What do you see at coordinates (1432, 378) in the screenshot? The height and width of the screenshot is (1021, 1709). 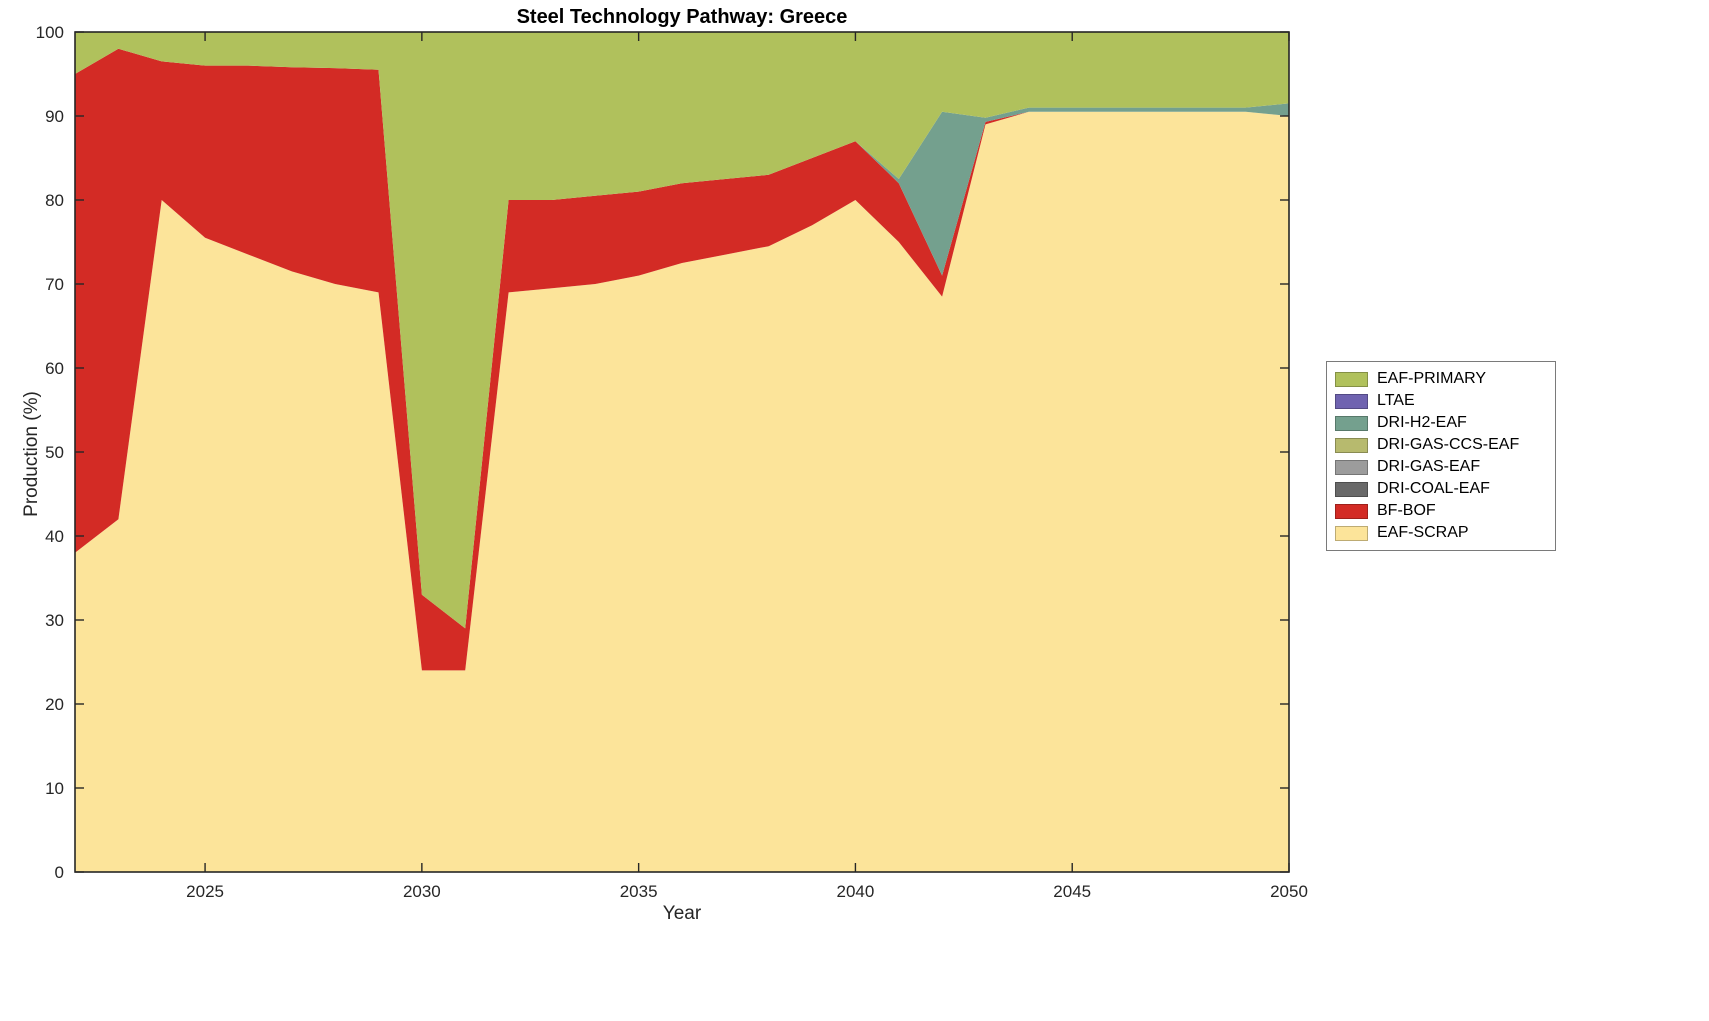 I see `legend-label: EAF-PRIMARY` at bounding box center [1432, 378].